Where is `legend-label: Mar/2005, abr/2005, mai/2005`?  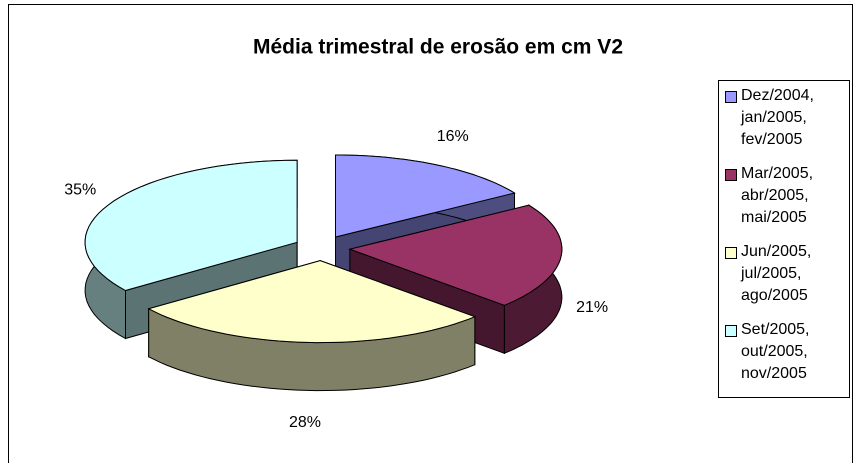 legend-label: Mar/2005, abr/2005, mai/2005 is located at coordinates (777, 195).